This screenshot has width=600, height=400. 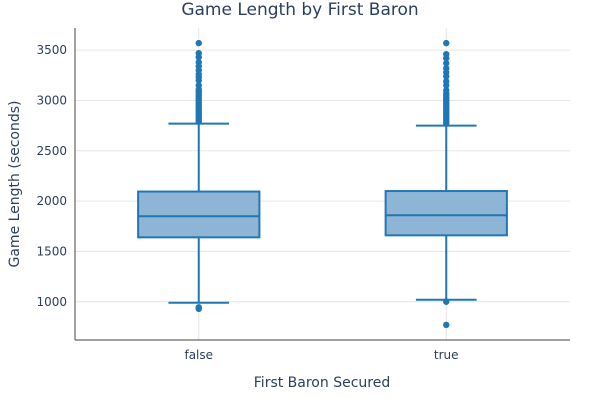 What do you see at coordinates (51, 50) in the screenshot?
I see `y-tick-label: 3500` at bounding box center [51, 50].